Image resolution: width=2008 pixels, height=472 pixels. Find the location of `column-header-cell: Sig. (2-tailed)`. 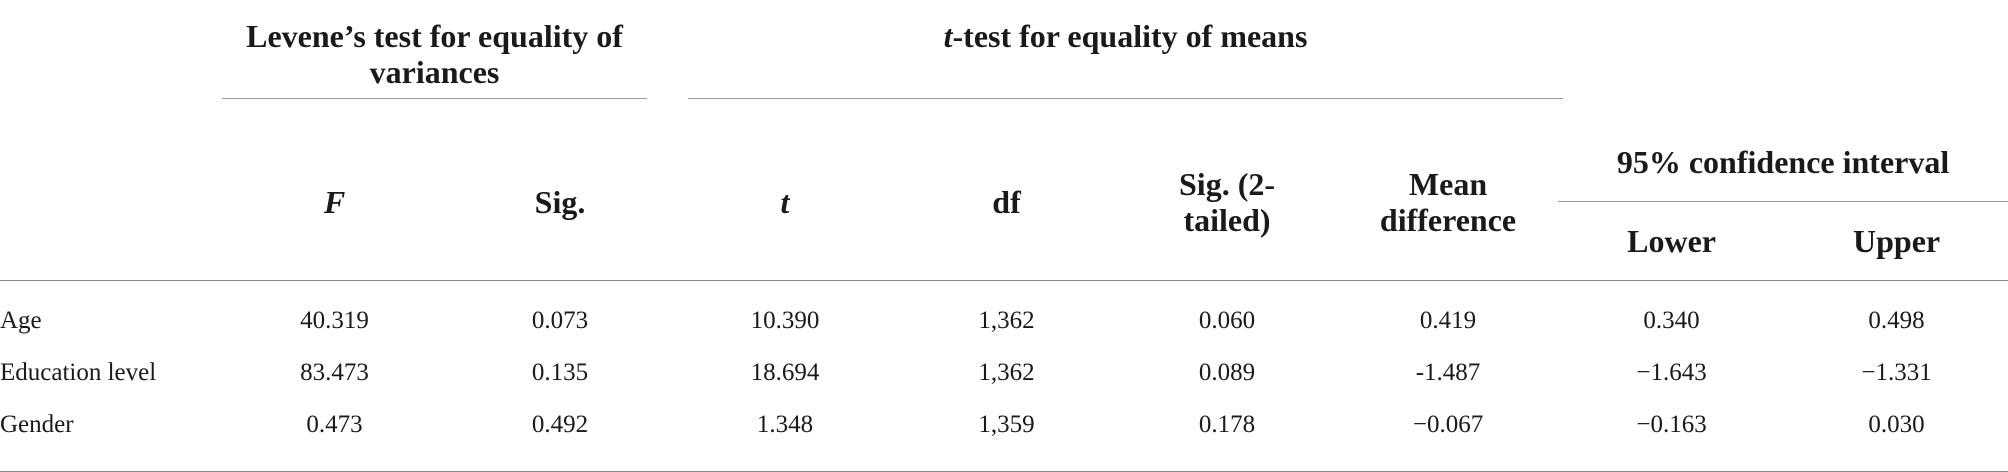

column-header-cell: Sig. (2-tailed) is located at coordinates (1227, 202).